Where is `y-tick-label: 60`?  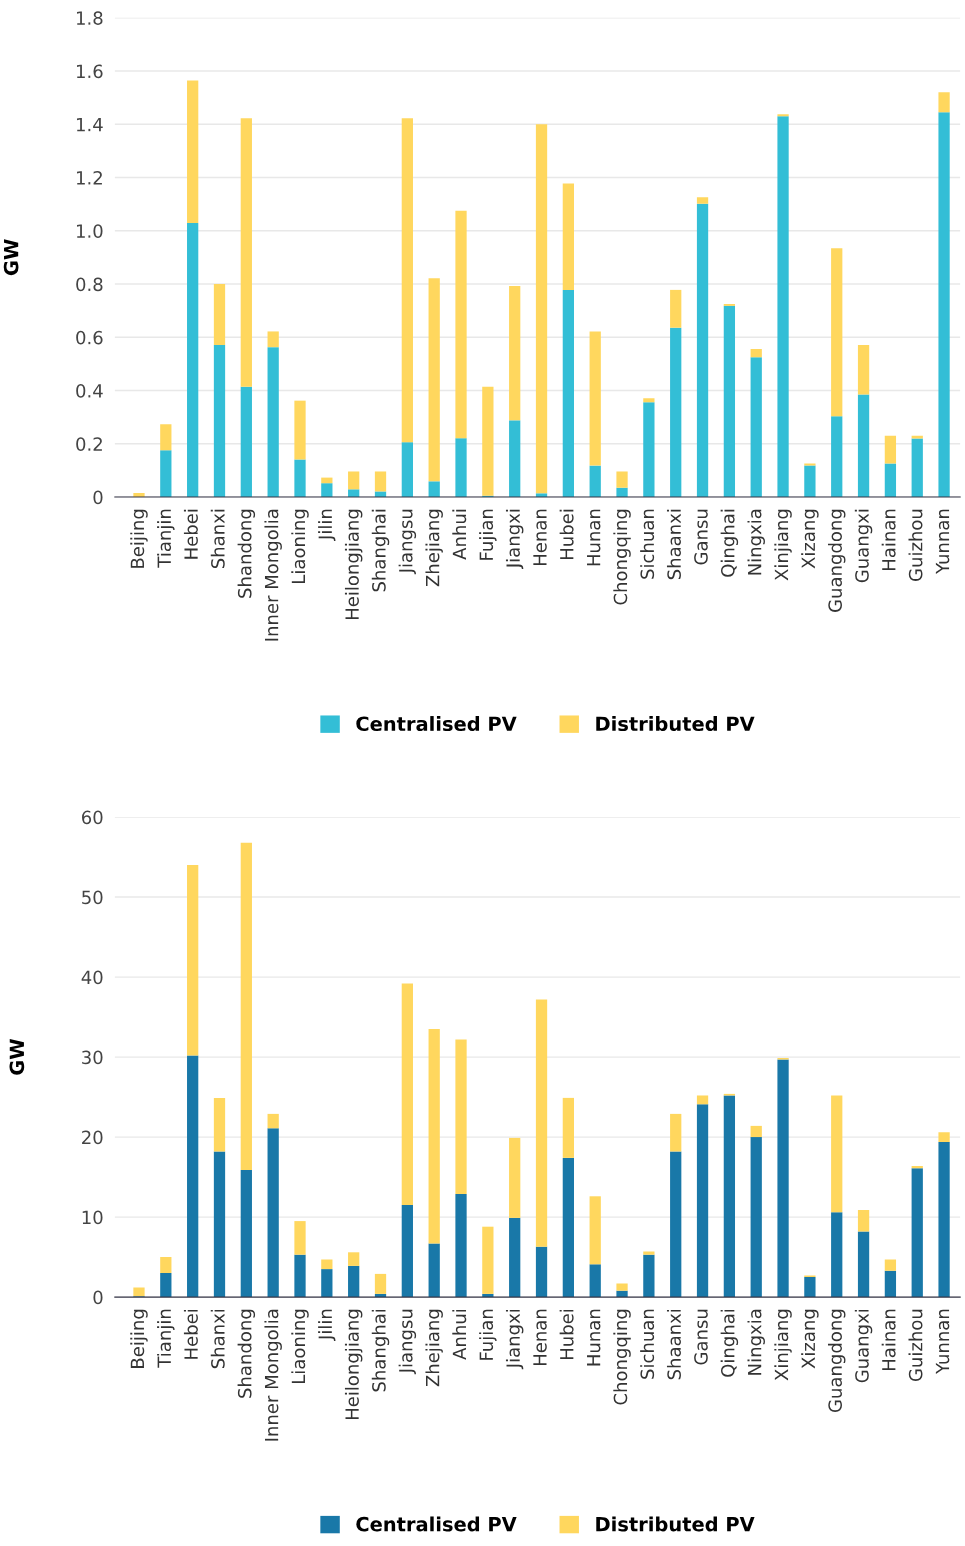 y-tick-label: 60 is located at coordinates (92, 817).